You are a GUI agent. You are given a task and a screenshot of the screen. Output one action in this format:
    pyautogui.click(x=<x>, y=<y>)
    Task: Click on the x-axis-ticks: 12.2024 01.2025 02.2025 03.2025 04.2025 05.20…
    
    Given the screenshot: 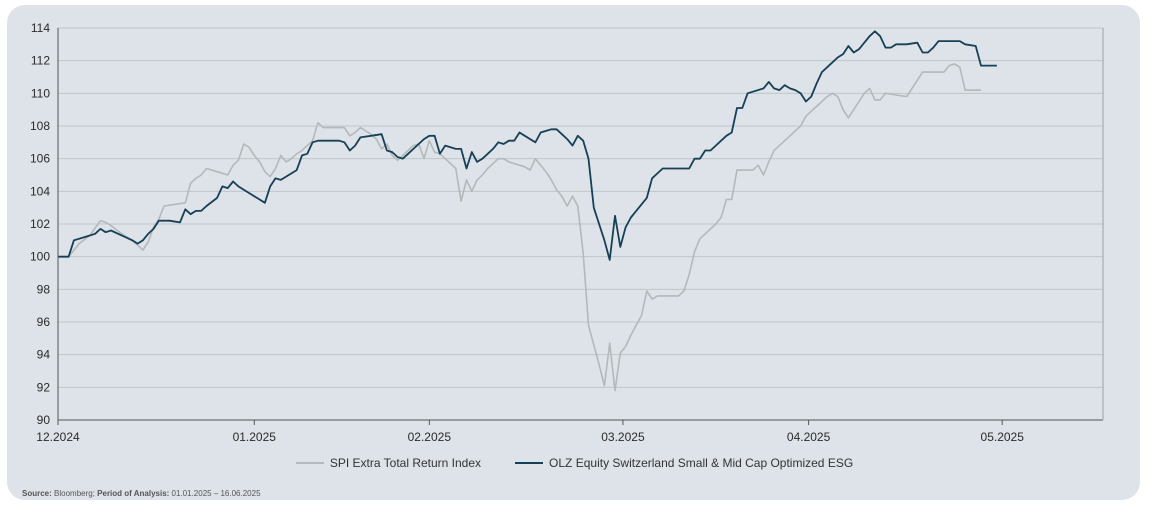 What is the action you would take?
    pyautogui.click(x=530, y=432)
    